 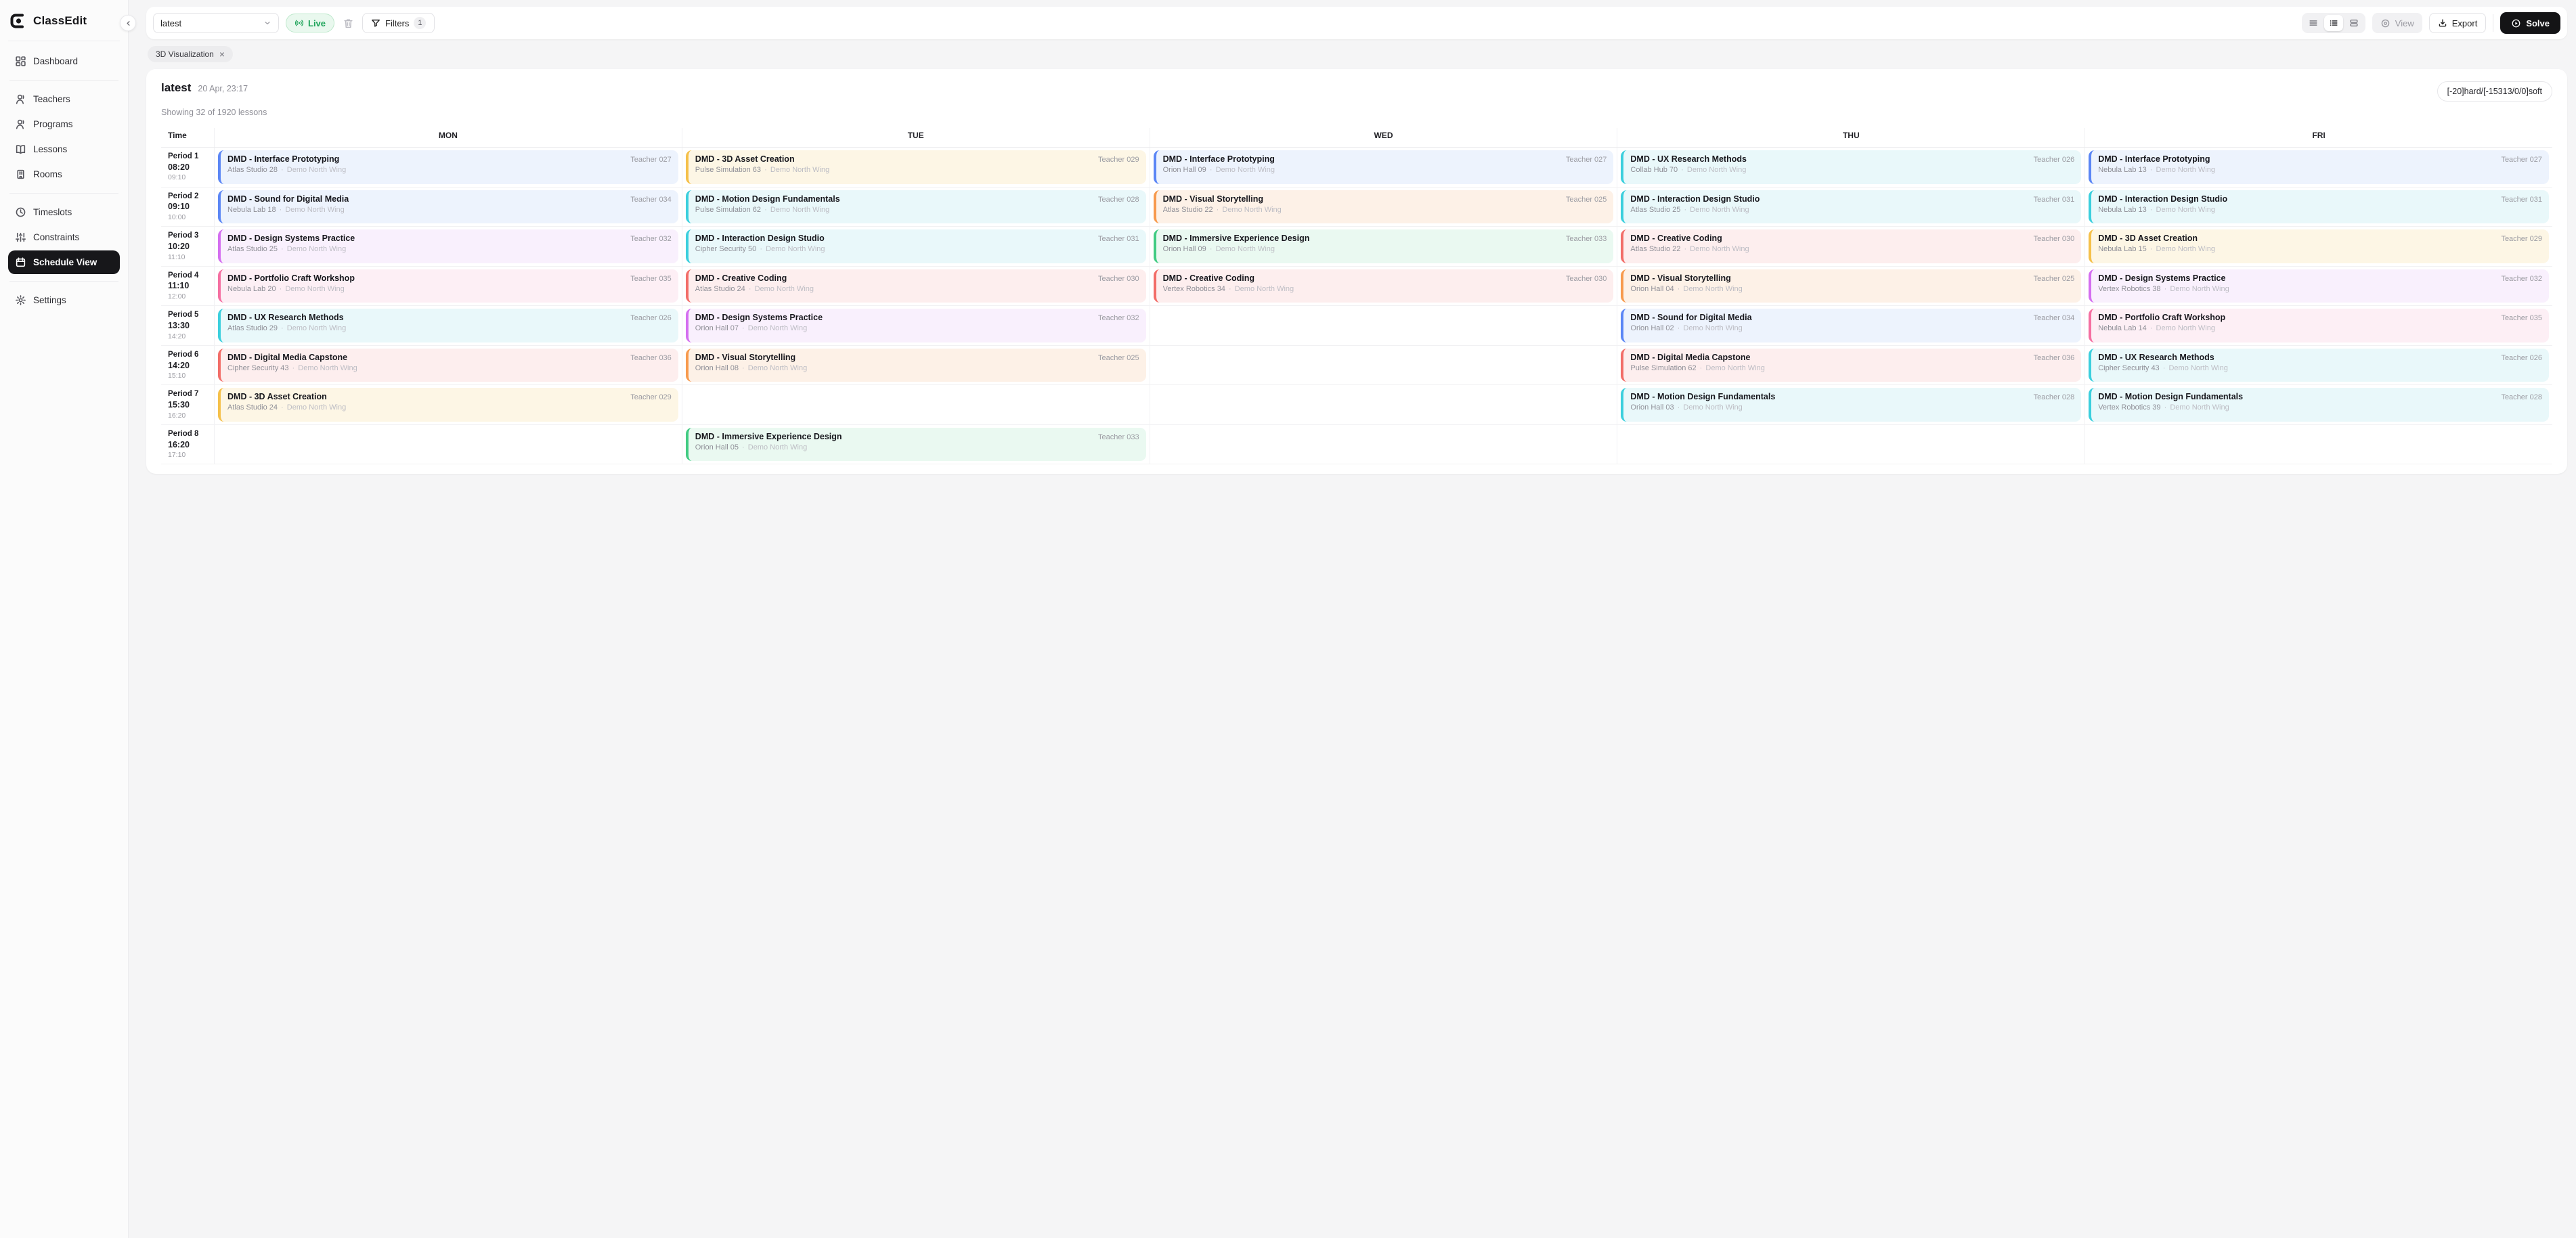 What do you see at coordinates (2333, 23) in the screenshot?
I see `layout-list-button` at bounding box center [2333, 23].